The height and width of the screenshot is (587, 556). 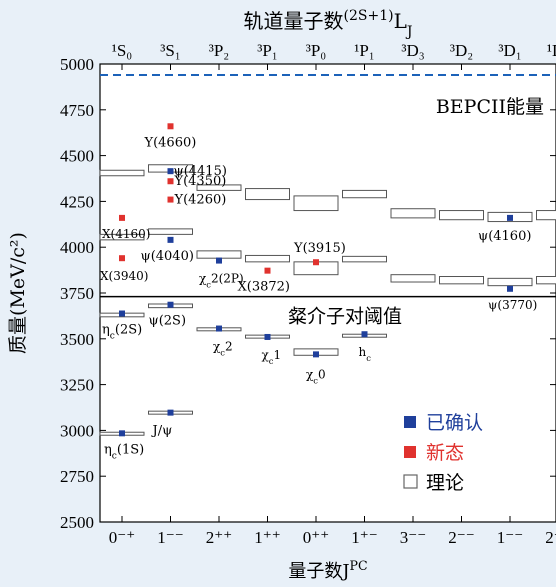 I want to click on y-axis-label: 质量(MeV/c²), so click(x=18, y=293).